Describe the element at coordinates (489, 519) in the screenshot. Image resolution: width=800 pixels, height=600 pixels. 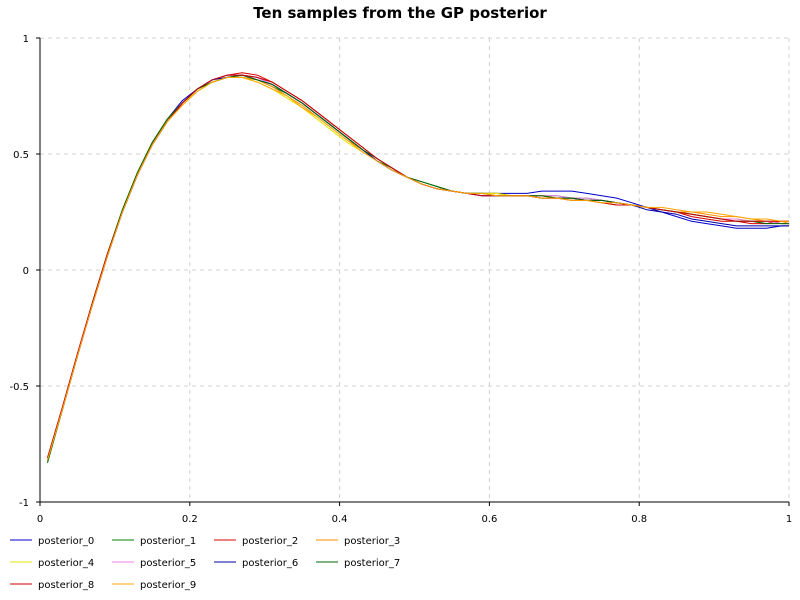
I see `x-tick-label: 0.6` at that location.